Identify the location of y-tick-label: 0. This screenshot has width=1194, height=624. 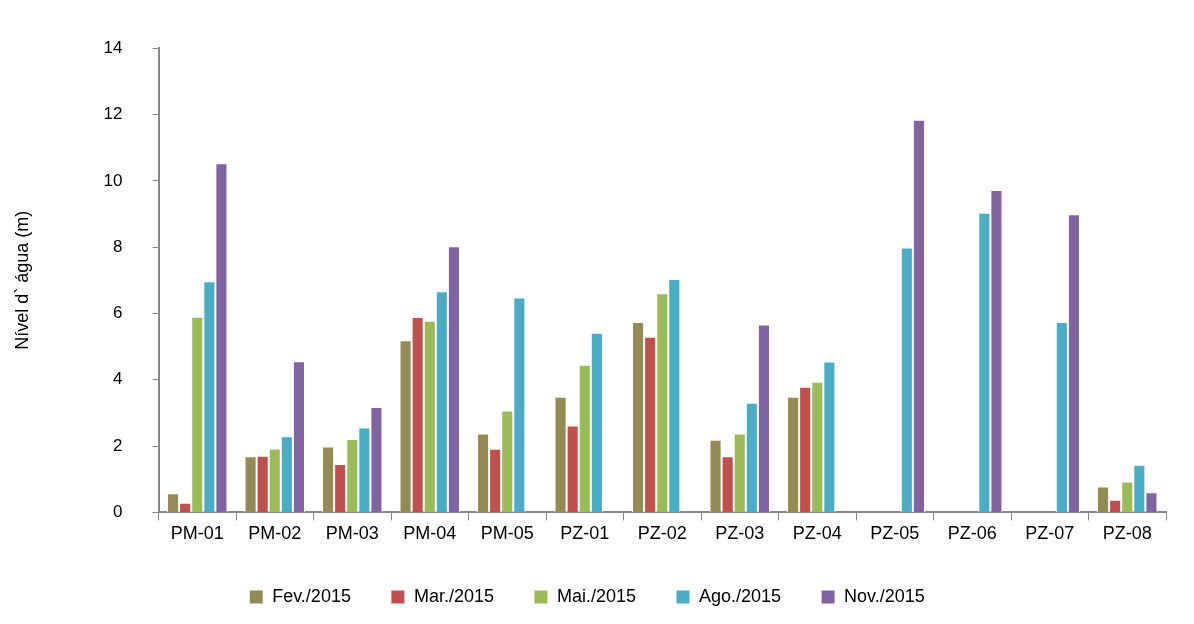
(118, 512).